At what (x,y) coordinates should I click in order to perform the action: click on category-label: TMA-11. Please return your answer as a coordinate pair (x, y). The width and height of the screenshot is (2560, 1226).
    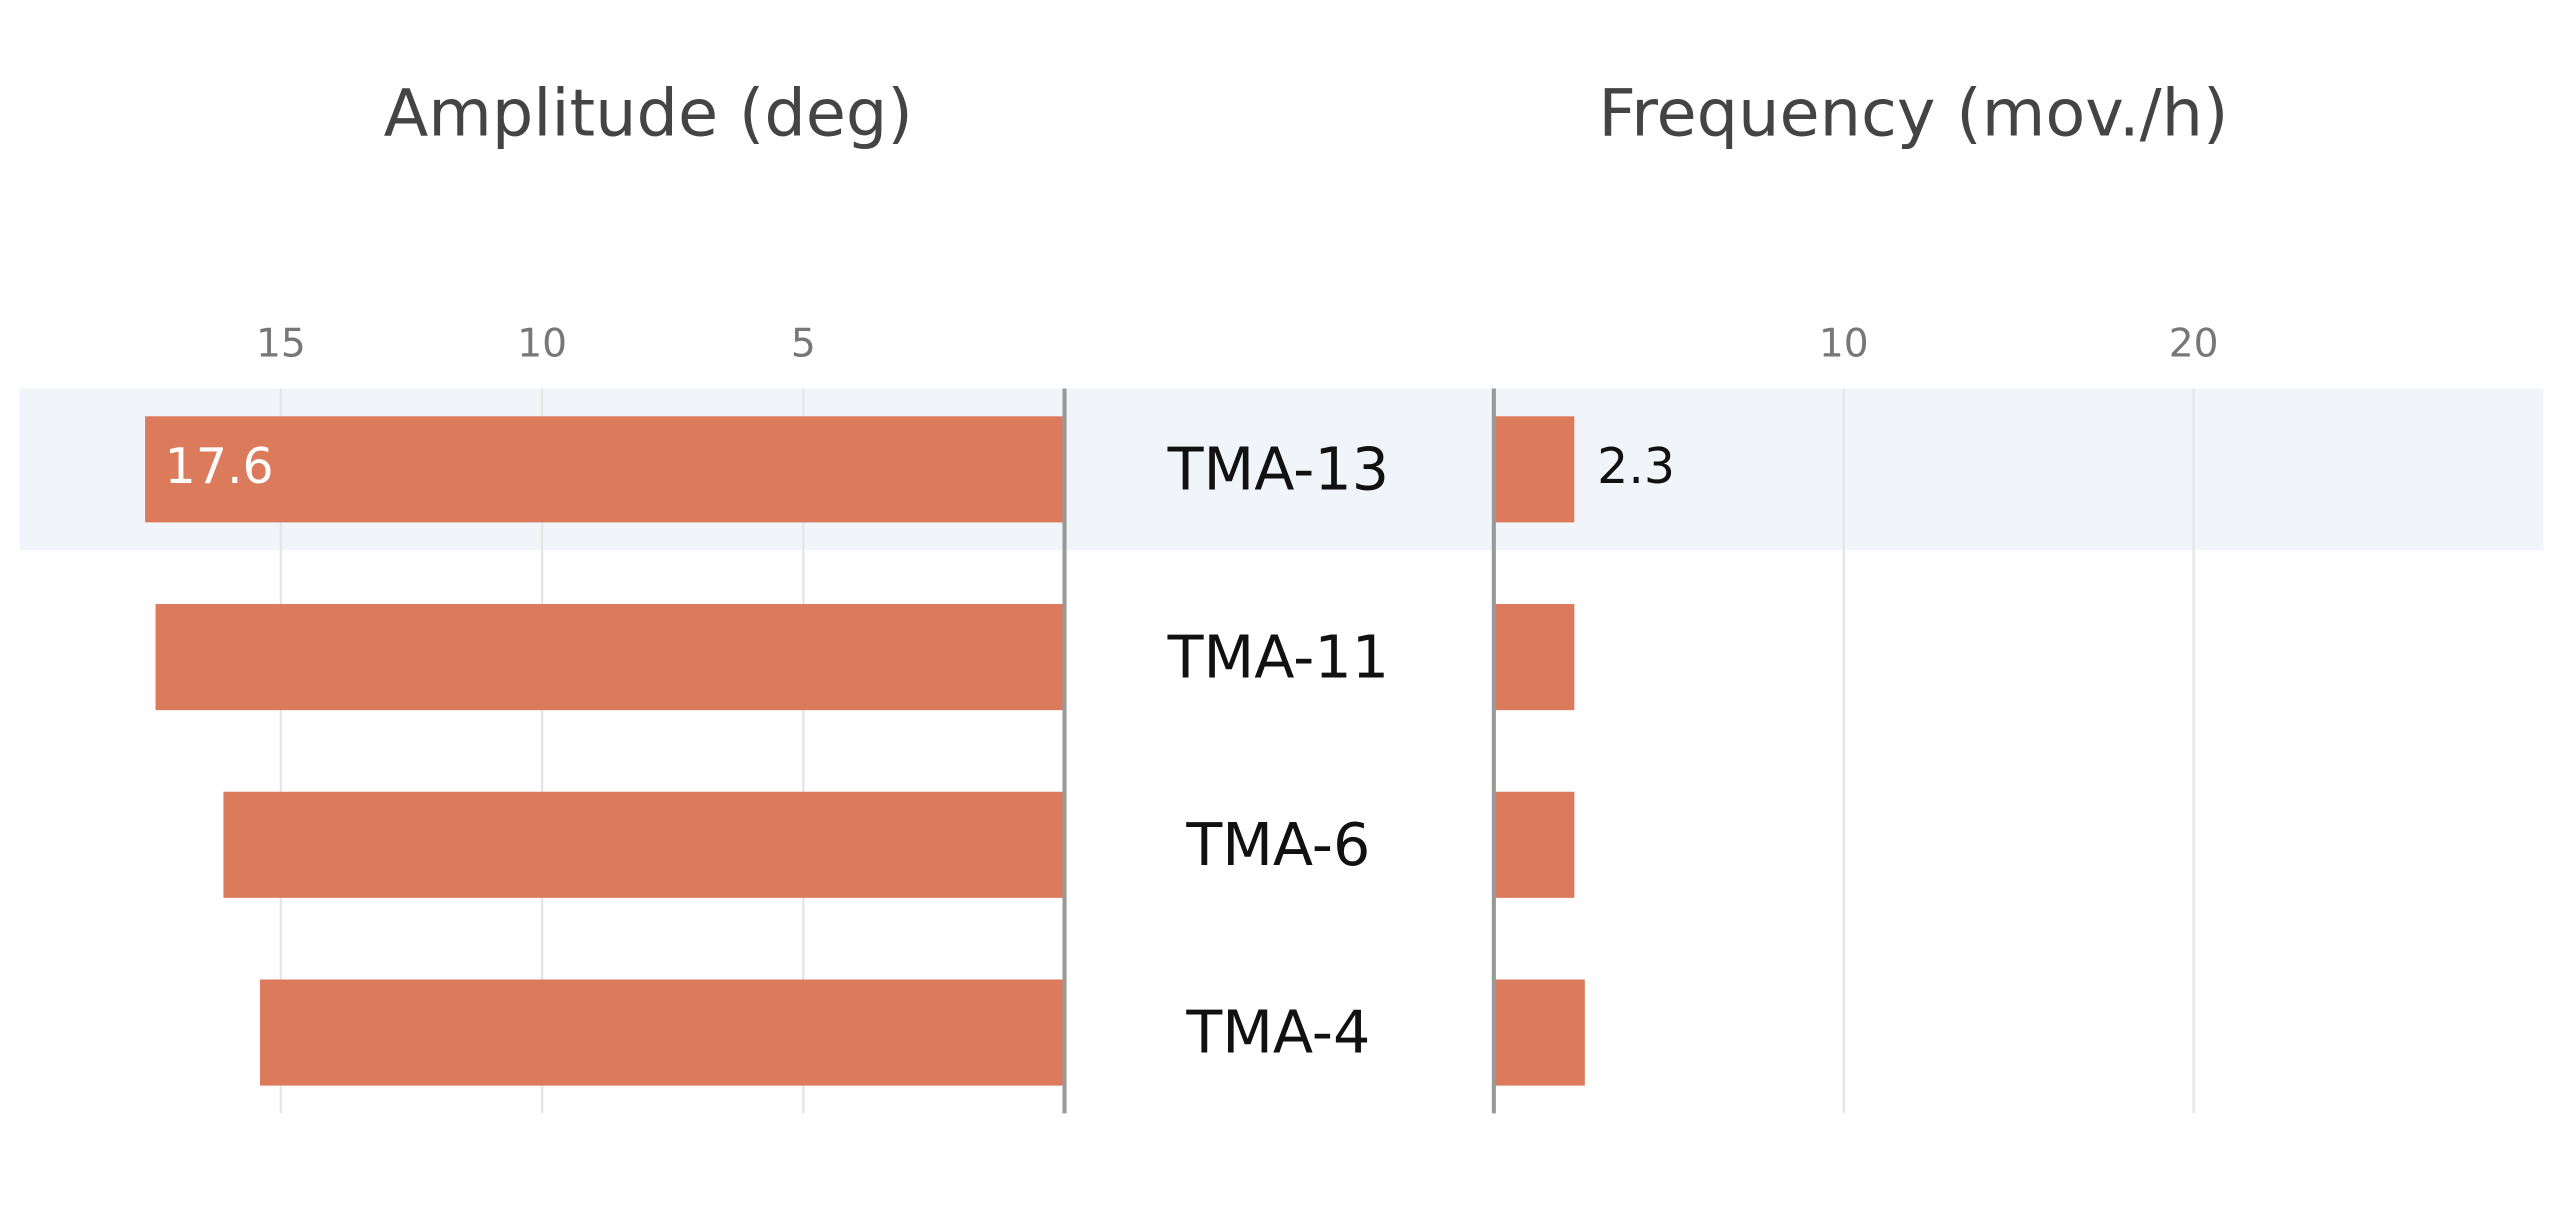
    Looking at the image, I should click on (1278, 656).